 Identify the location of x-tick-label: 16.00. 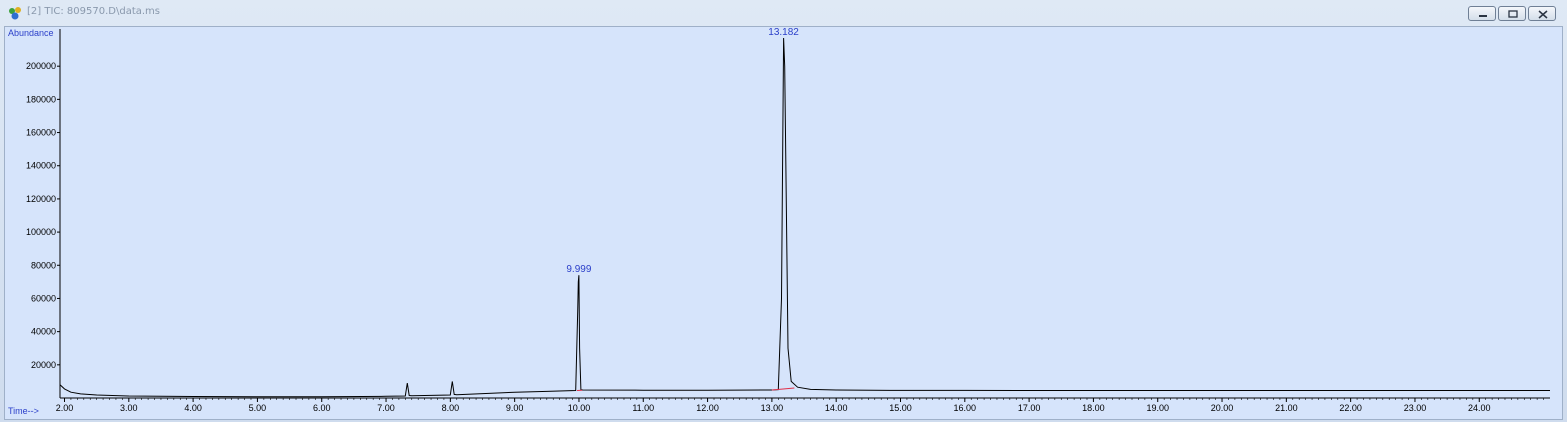
(965, 408).